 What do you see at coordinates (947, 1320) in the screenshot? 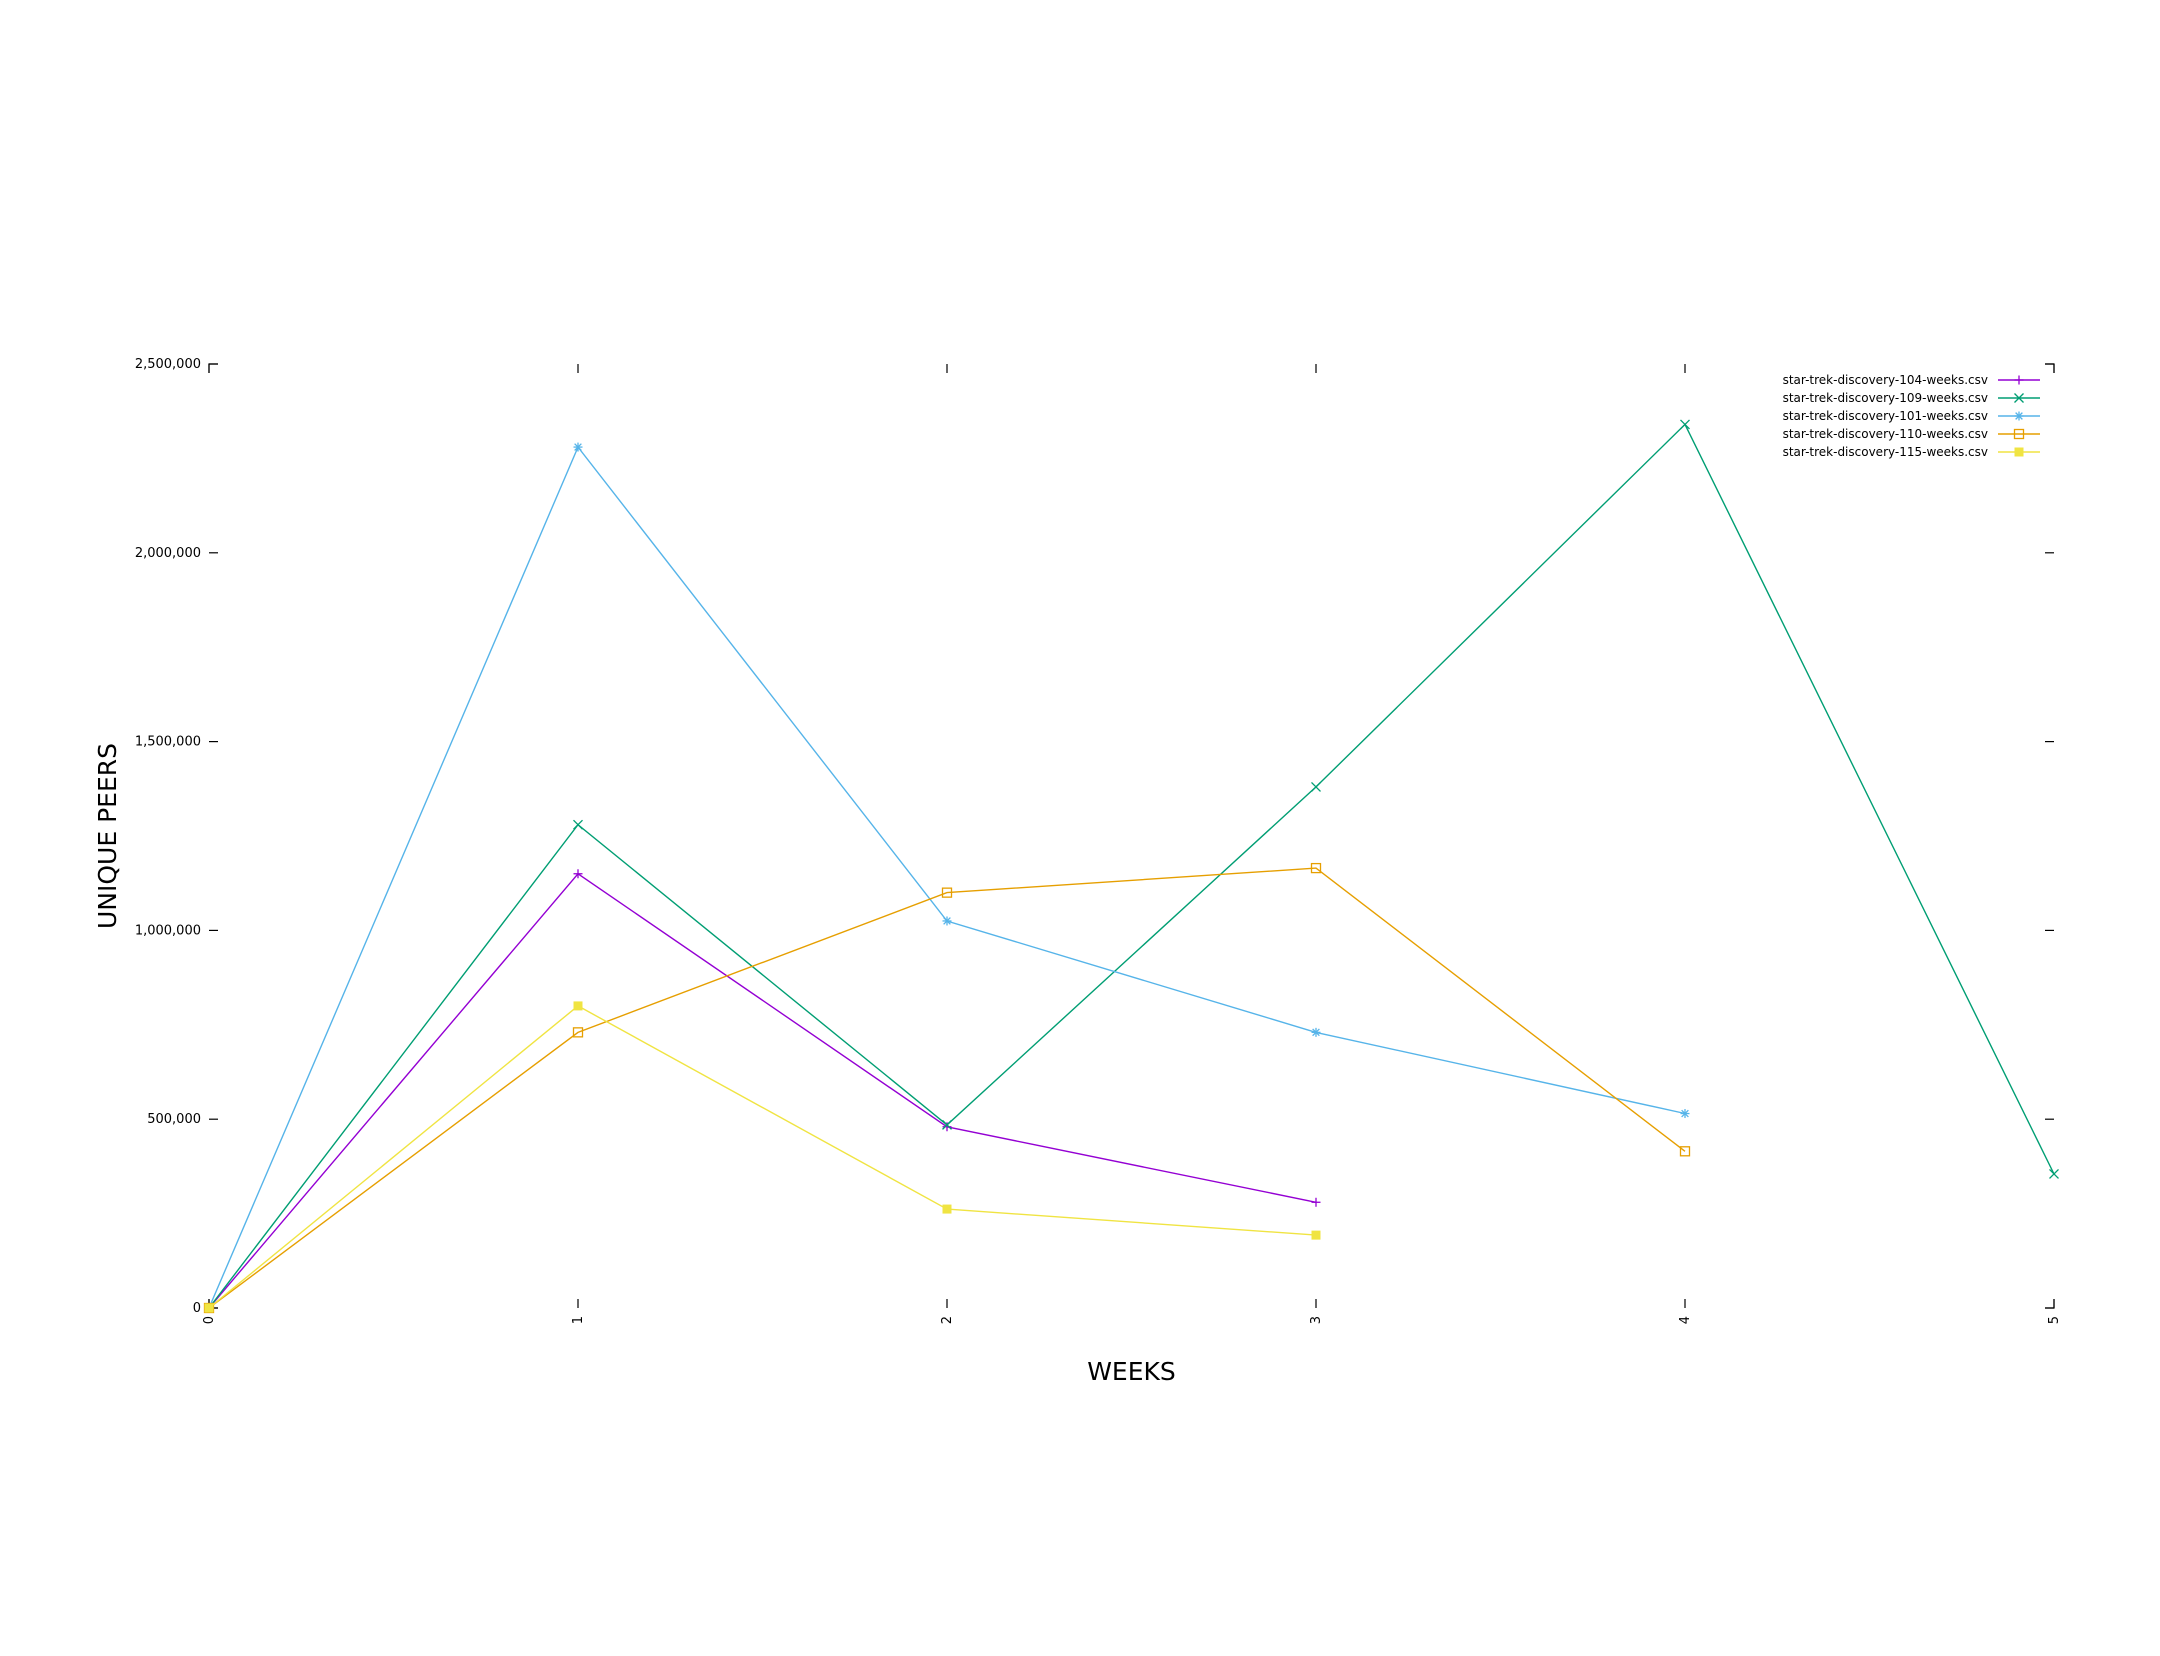
I see `x-tick-label: 2` at bounding box center [947, 1320].